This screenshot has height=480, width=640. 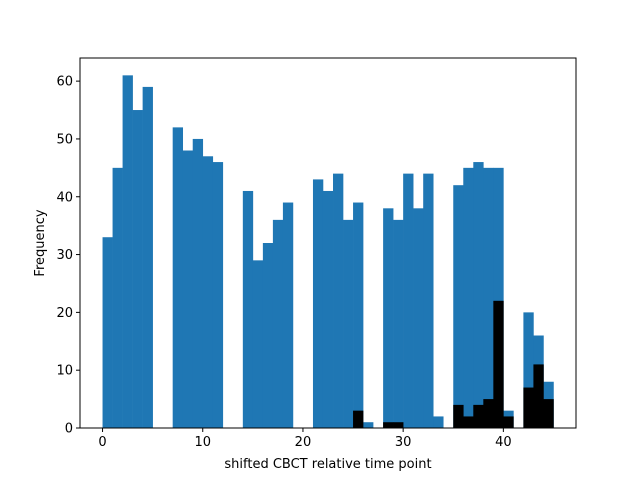 I want to click on x-axis-label: shifted CBCT relative time point, so click(x=327, y=464).